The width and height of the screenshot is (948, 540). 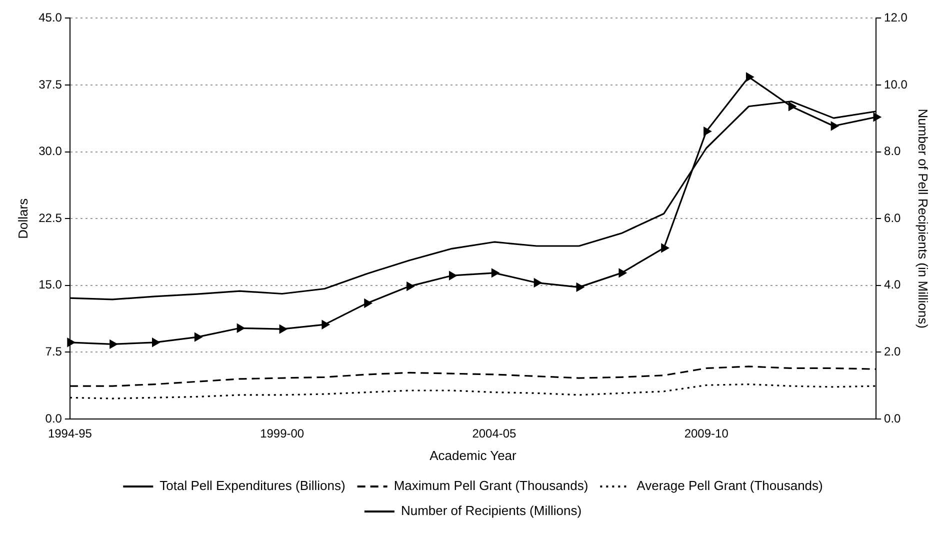 I want to click on y2-tick-label: 8.0, so click(x=893, y=151).